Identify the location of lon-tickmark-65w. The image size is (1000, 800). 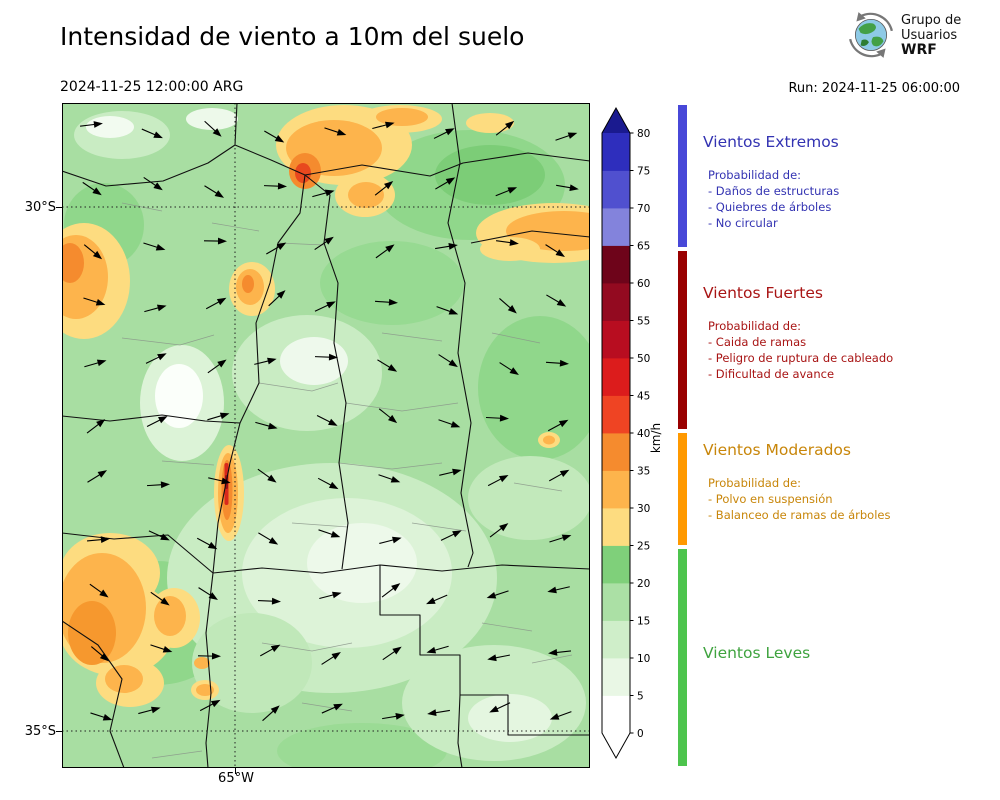
(235, 771).